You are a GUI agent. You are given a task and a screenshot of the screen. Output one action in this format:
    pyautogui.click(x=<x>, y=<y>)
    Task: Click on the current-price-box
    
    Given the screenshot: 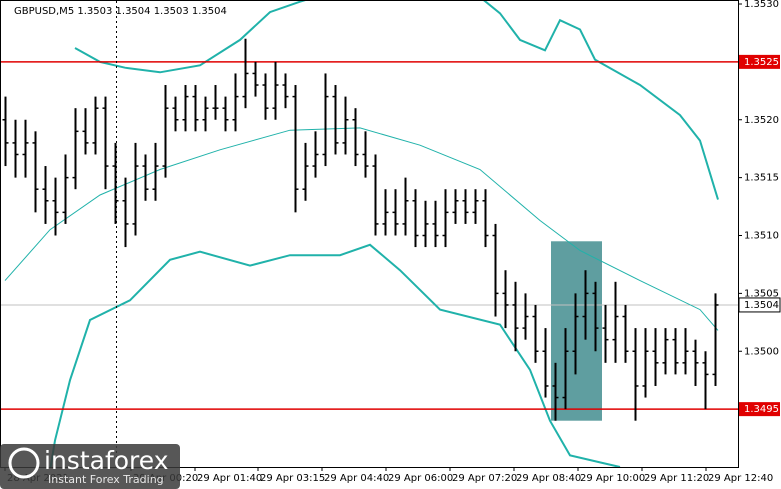 What is the action you would take?
    pyautogui.click(x=759, y=305)
    